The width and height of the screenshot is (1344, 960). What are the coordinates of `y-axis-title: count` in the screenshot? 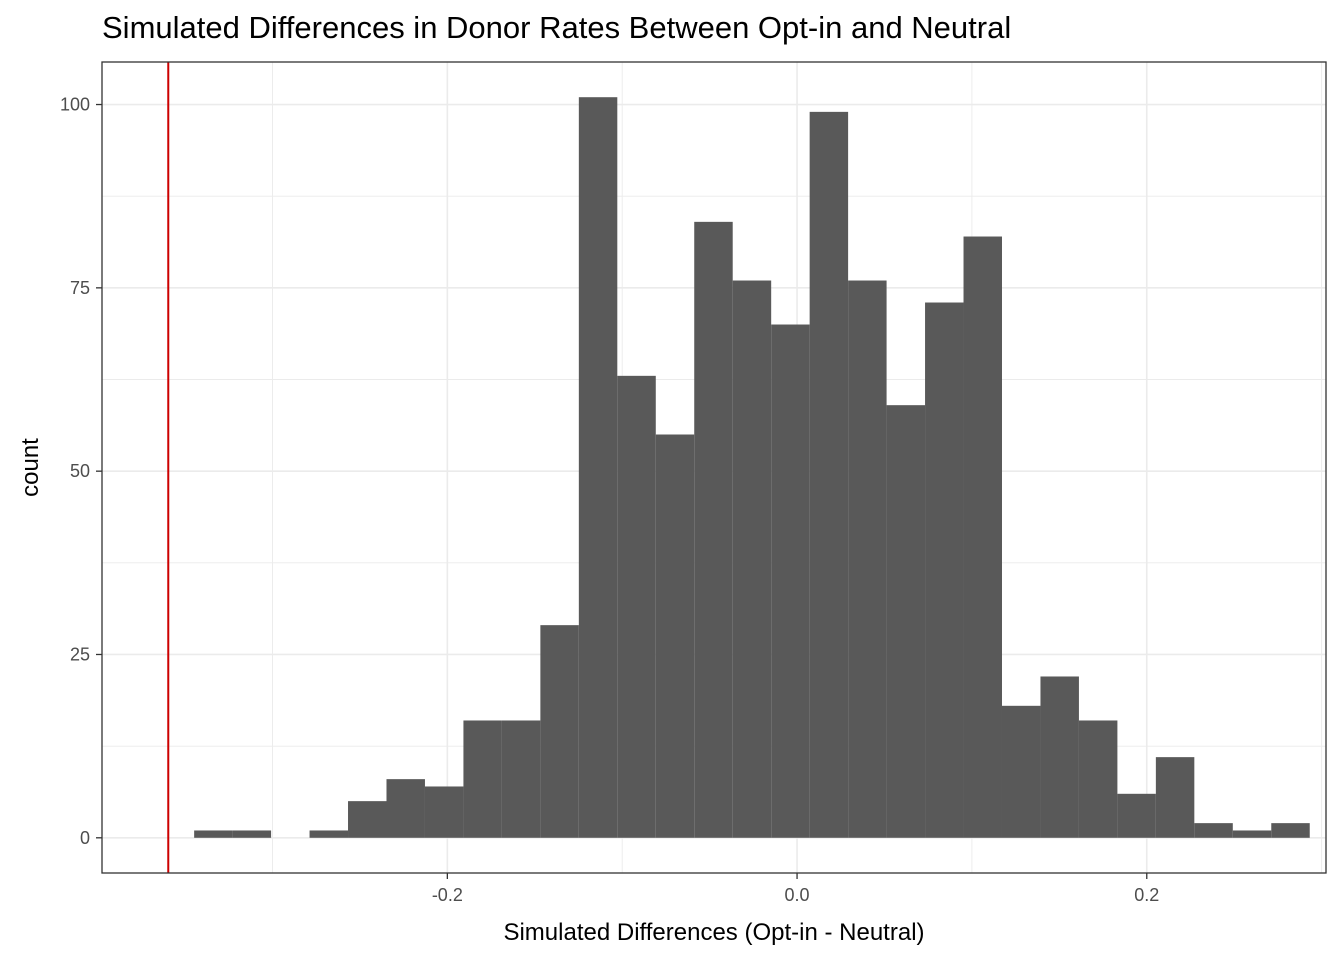 It's located at (30, 467).